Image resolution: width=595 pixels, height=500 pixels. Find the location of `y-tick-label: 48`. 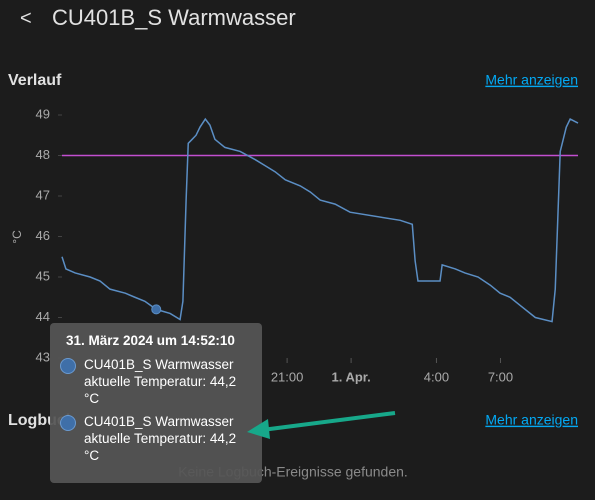

y-tick-label: 48 is located at coordinates (43, 154).